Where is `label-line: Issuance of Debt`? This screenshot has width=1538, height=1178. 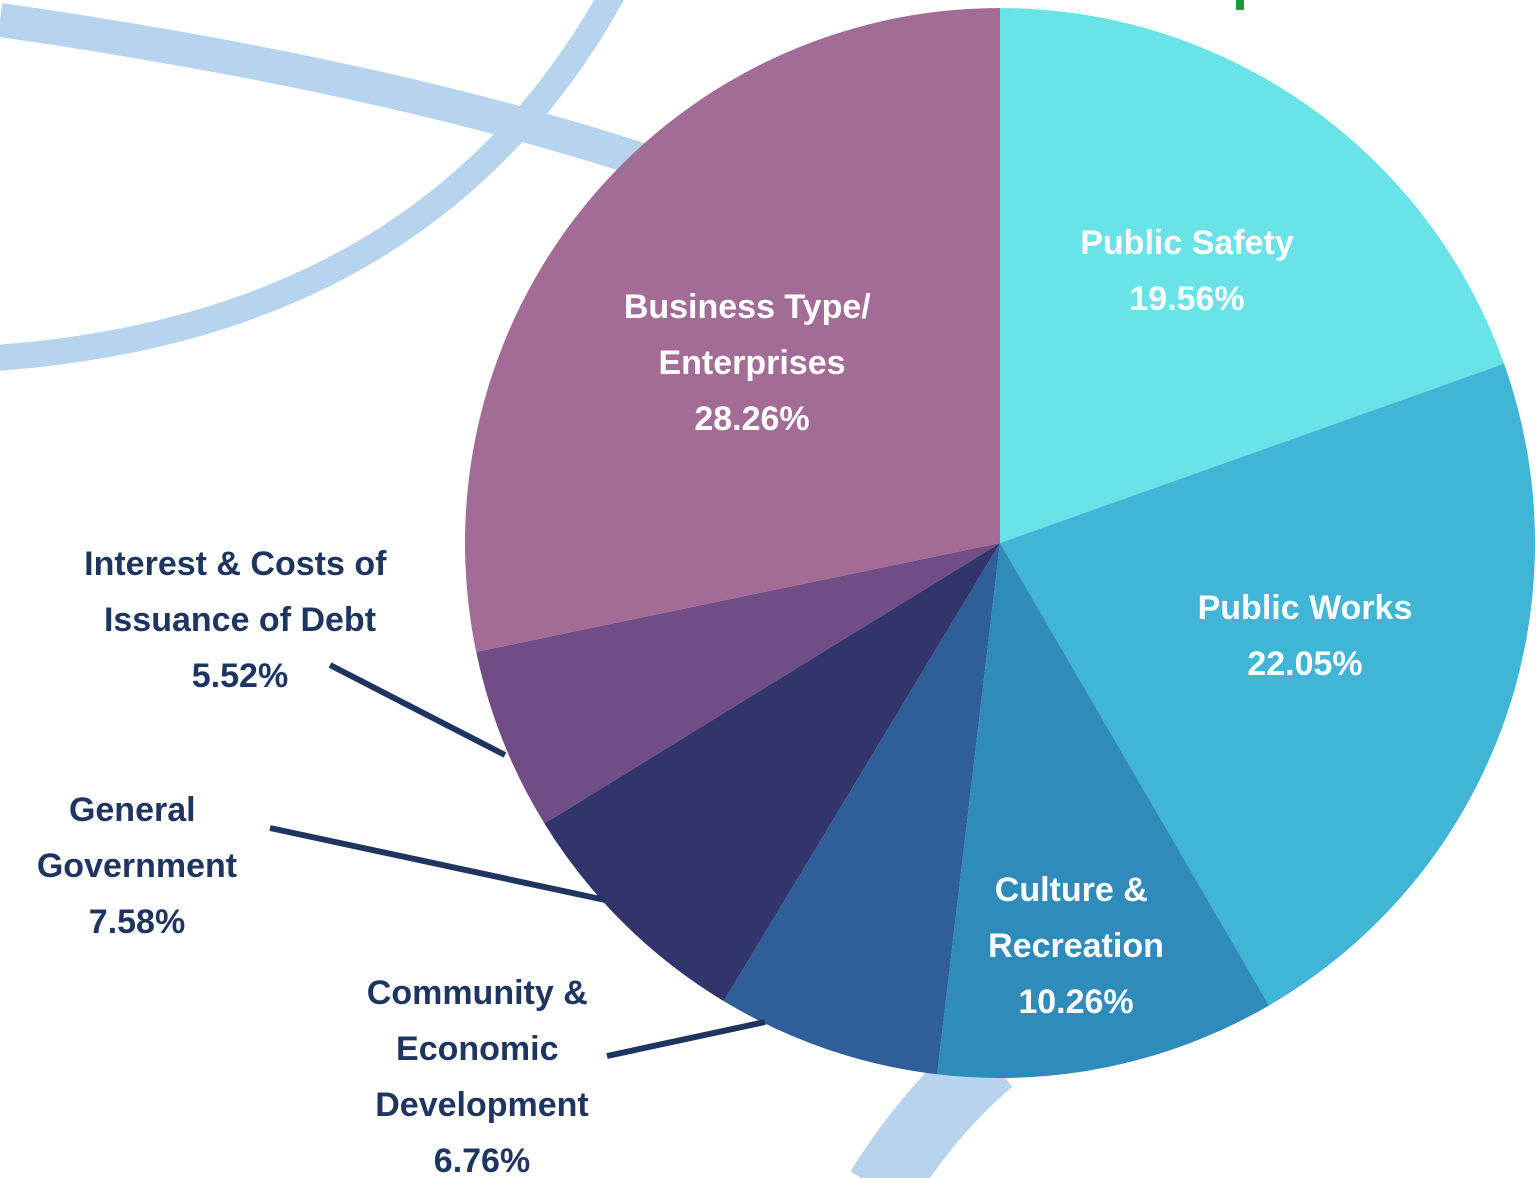 label-line: Issuance of Debt is located at coordinates (240, 620).